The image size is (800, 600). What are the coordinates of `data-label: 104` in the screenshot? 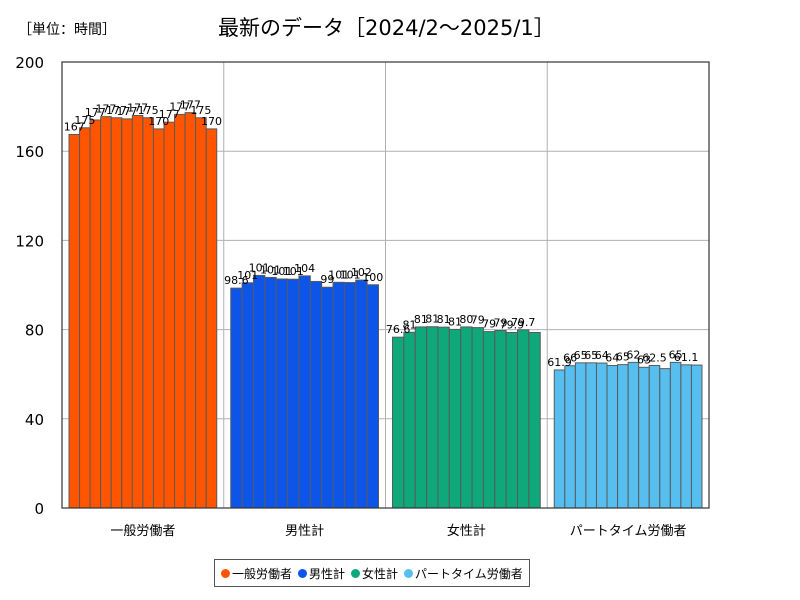 It's located at (304, 268).